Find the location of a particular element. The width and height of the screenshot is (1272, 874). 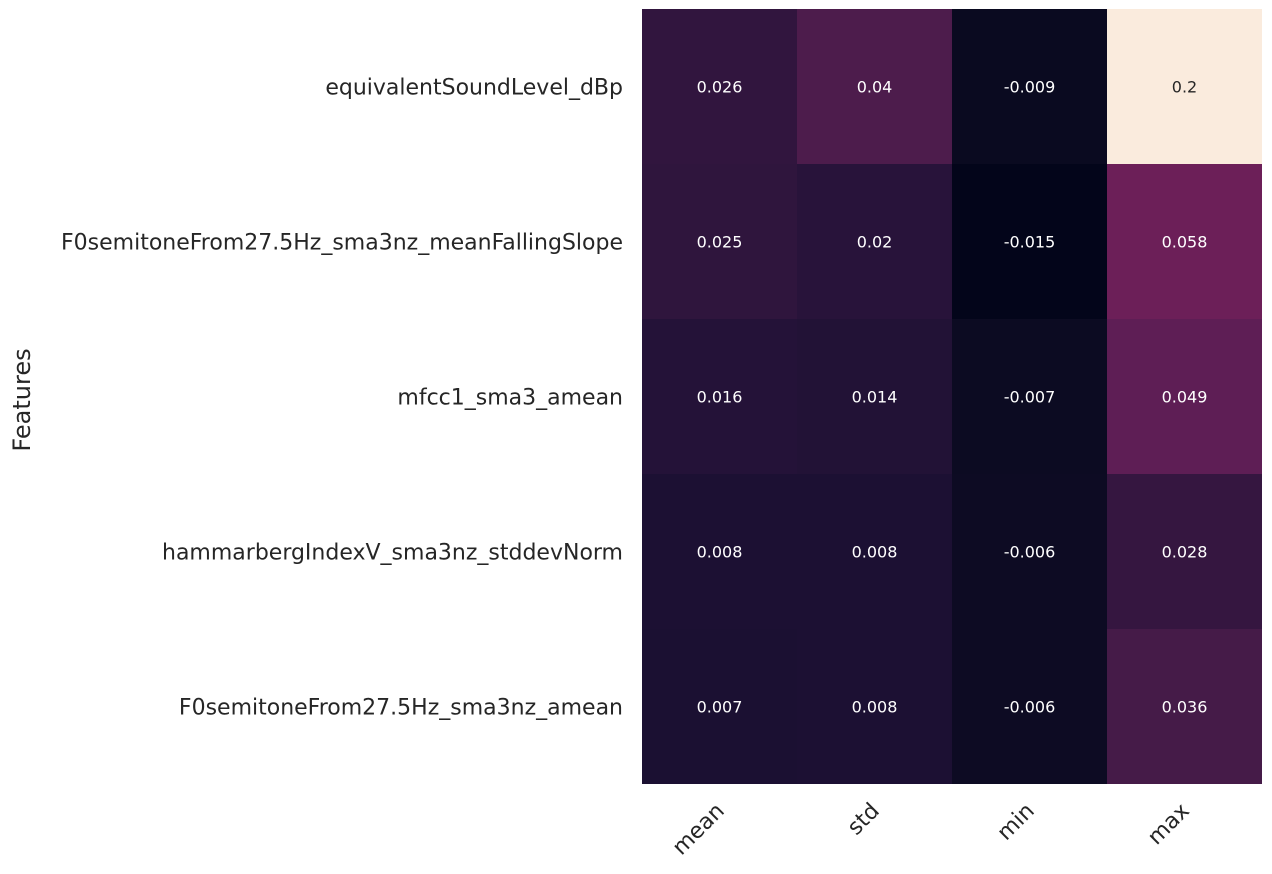

column-tick-label: std is located at coordinates (864, 820).